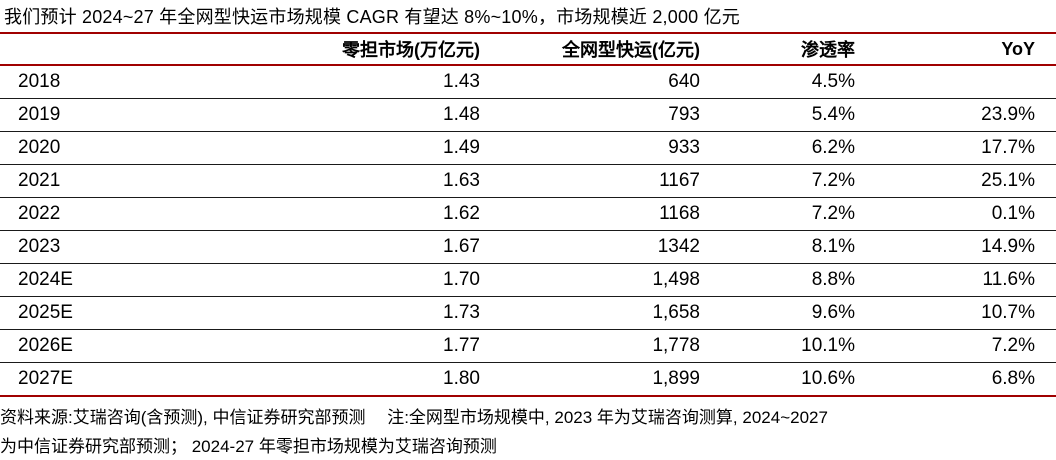  What do you see at coordinates (390, 148) in the screenshot?
I see `cell-ltl-market: 1.49` at bounding box center [390, 148].